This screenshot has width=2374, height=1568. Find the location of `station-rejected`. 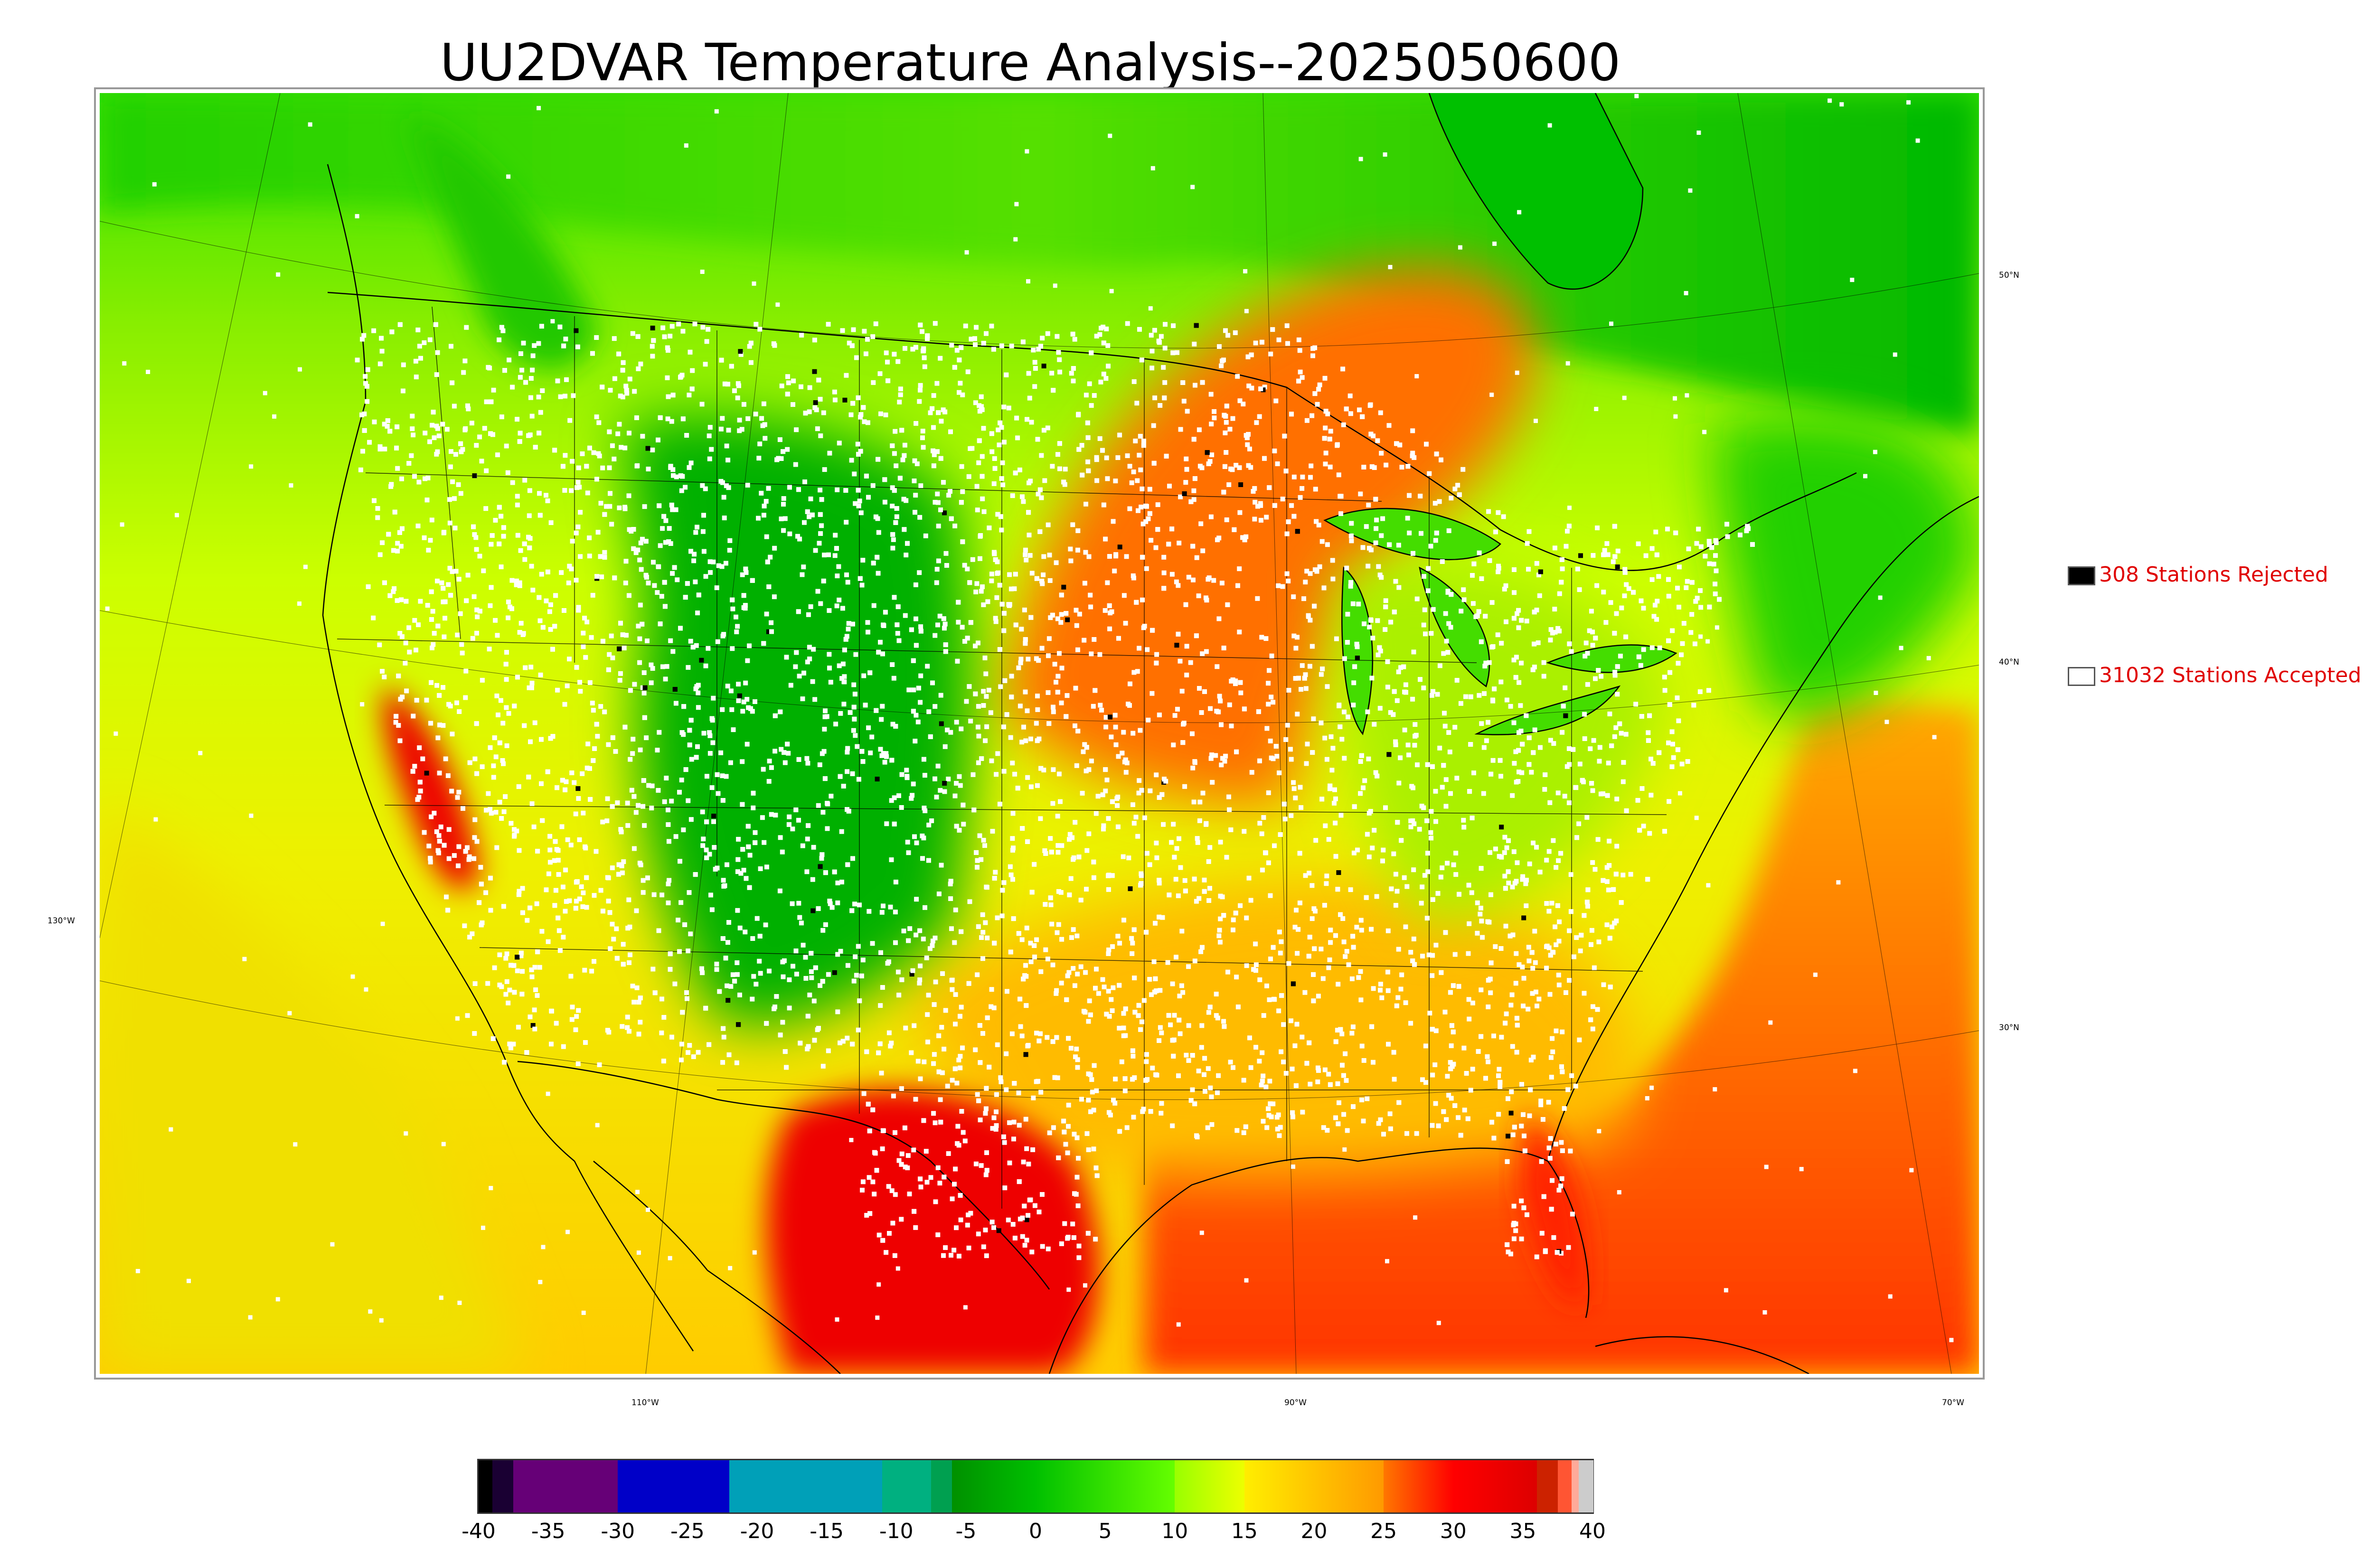

station-rejected is located at coordinates (619, 649).